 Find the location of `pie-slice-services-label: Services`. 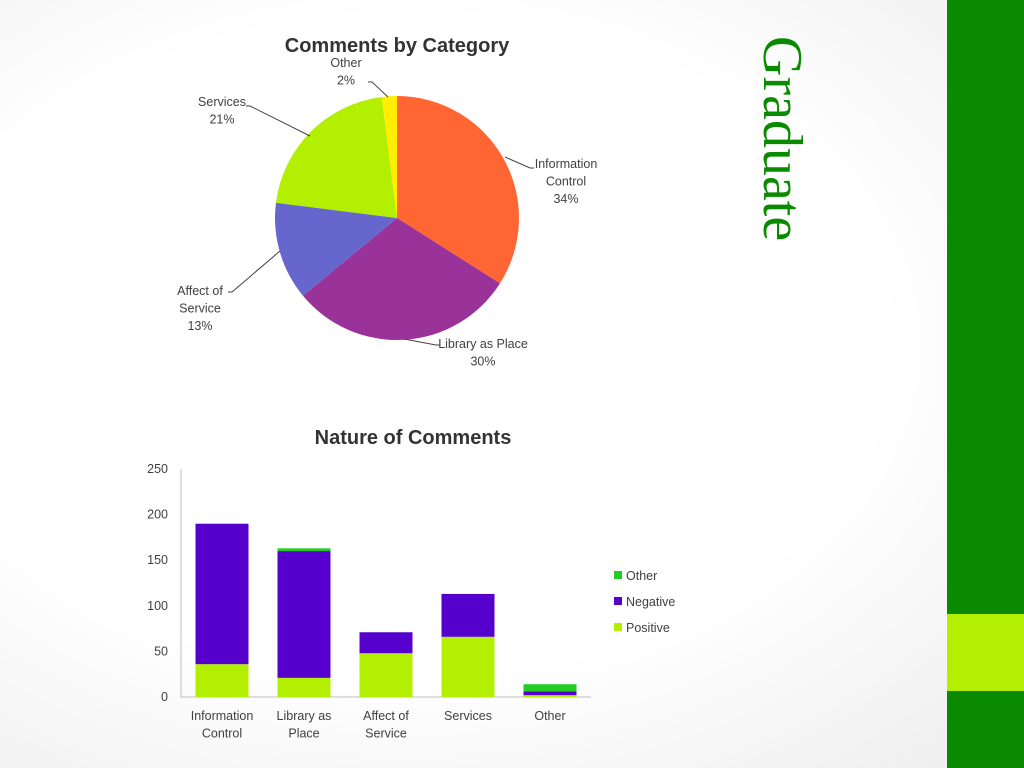

pie-slice-services-label: Services is located at coordinates (222, 102).